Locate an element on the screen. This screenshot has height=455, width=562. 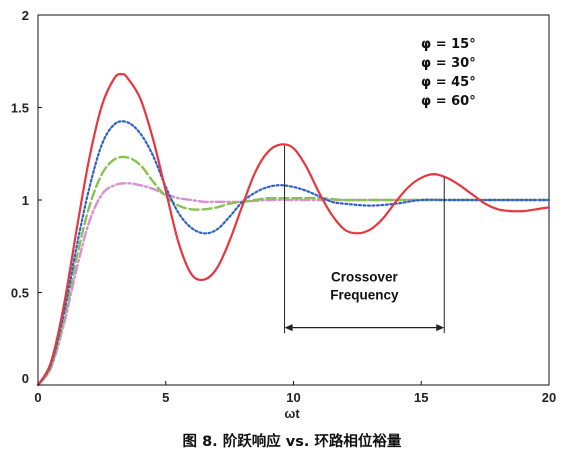
x-tick-label: 5 is located at coordinates (165, 397).